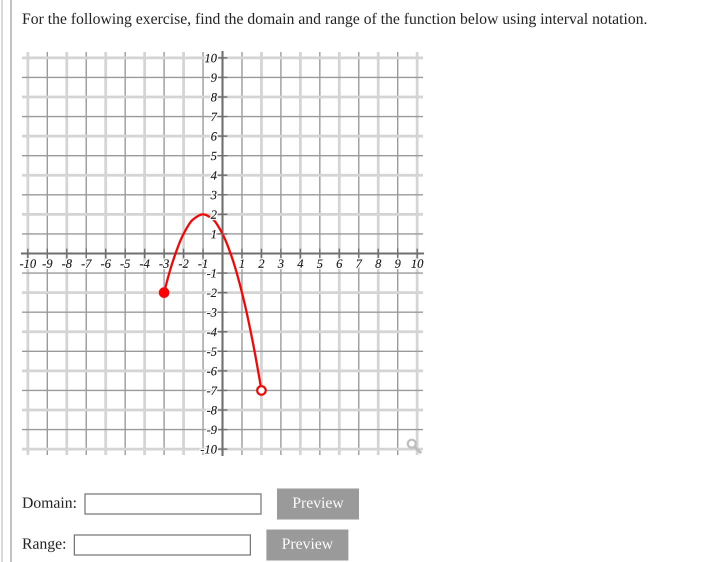 The height and width of the screenshot is (562, 720). What do you see at coordinates (339, 263) in the screenshot?
I see `x-tick-label: 6` at bounding box center [339, 263].